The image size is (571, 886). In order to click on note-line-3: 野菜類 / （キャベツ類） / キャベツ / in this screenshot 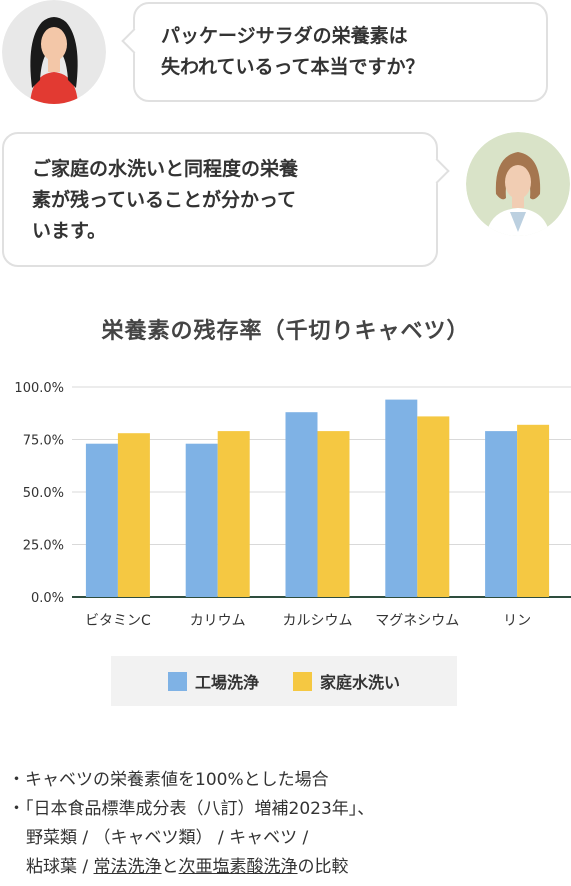, I will do `click(167, 838)`.